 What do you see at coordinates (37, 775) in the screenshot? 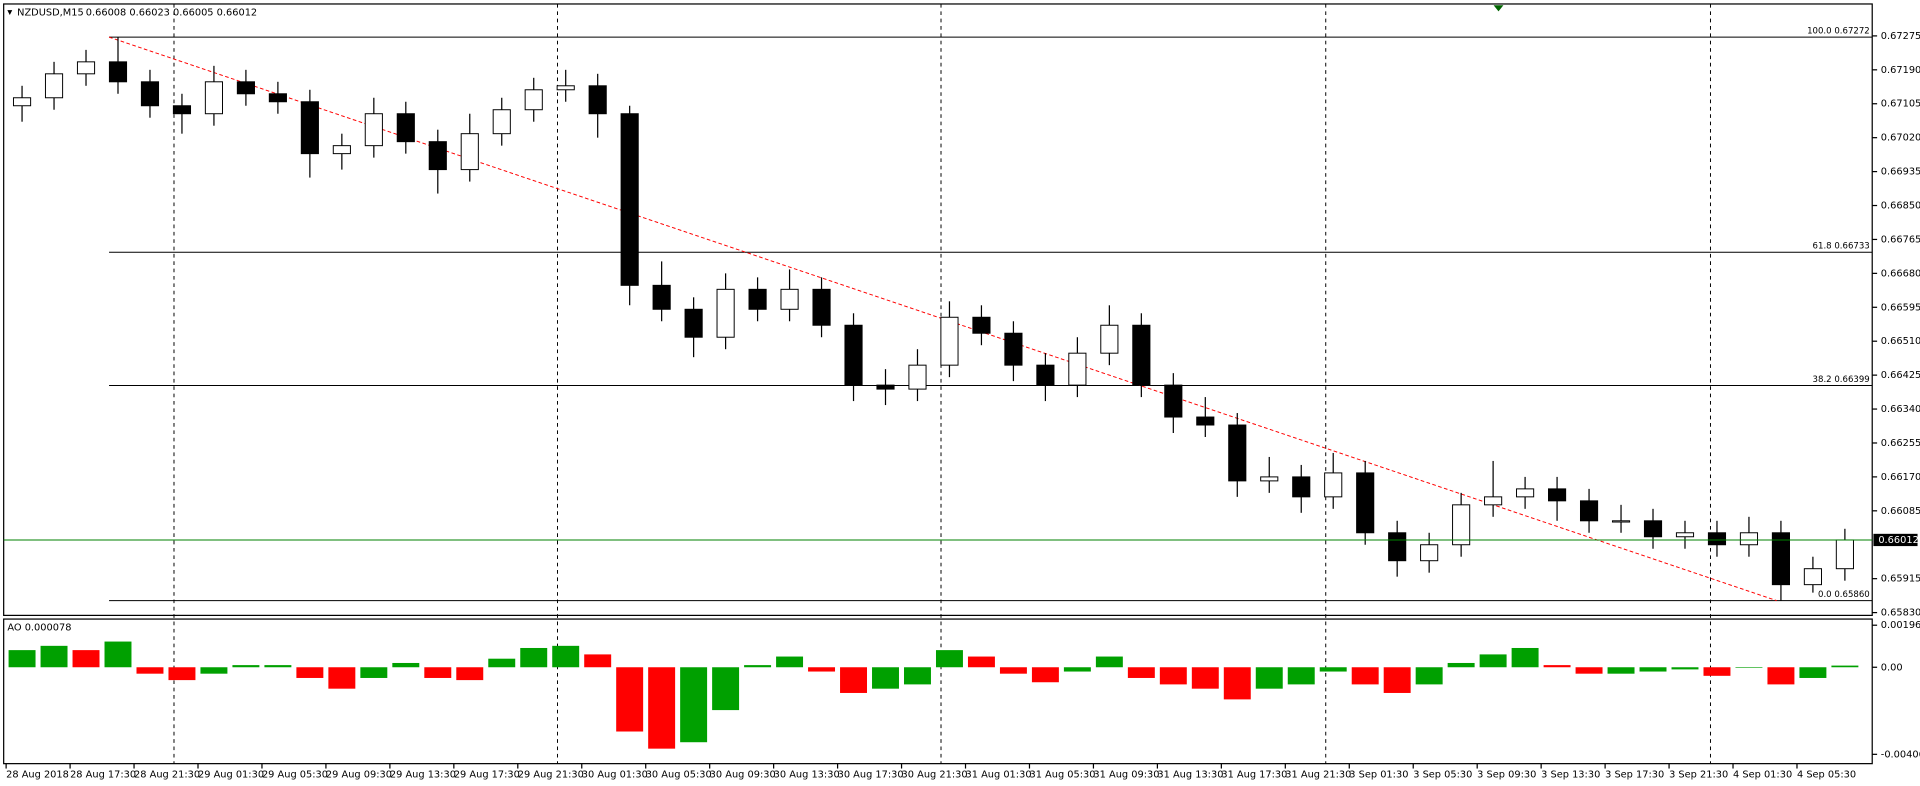
I see `x-tick-label: 28 Aug 2018` at bounding box center [37, 775].